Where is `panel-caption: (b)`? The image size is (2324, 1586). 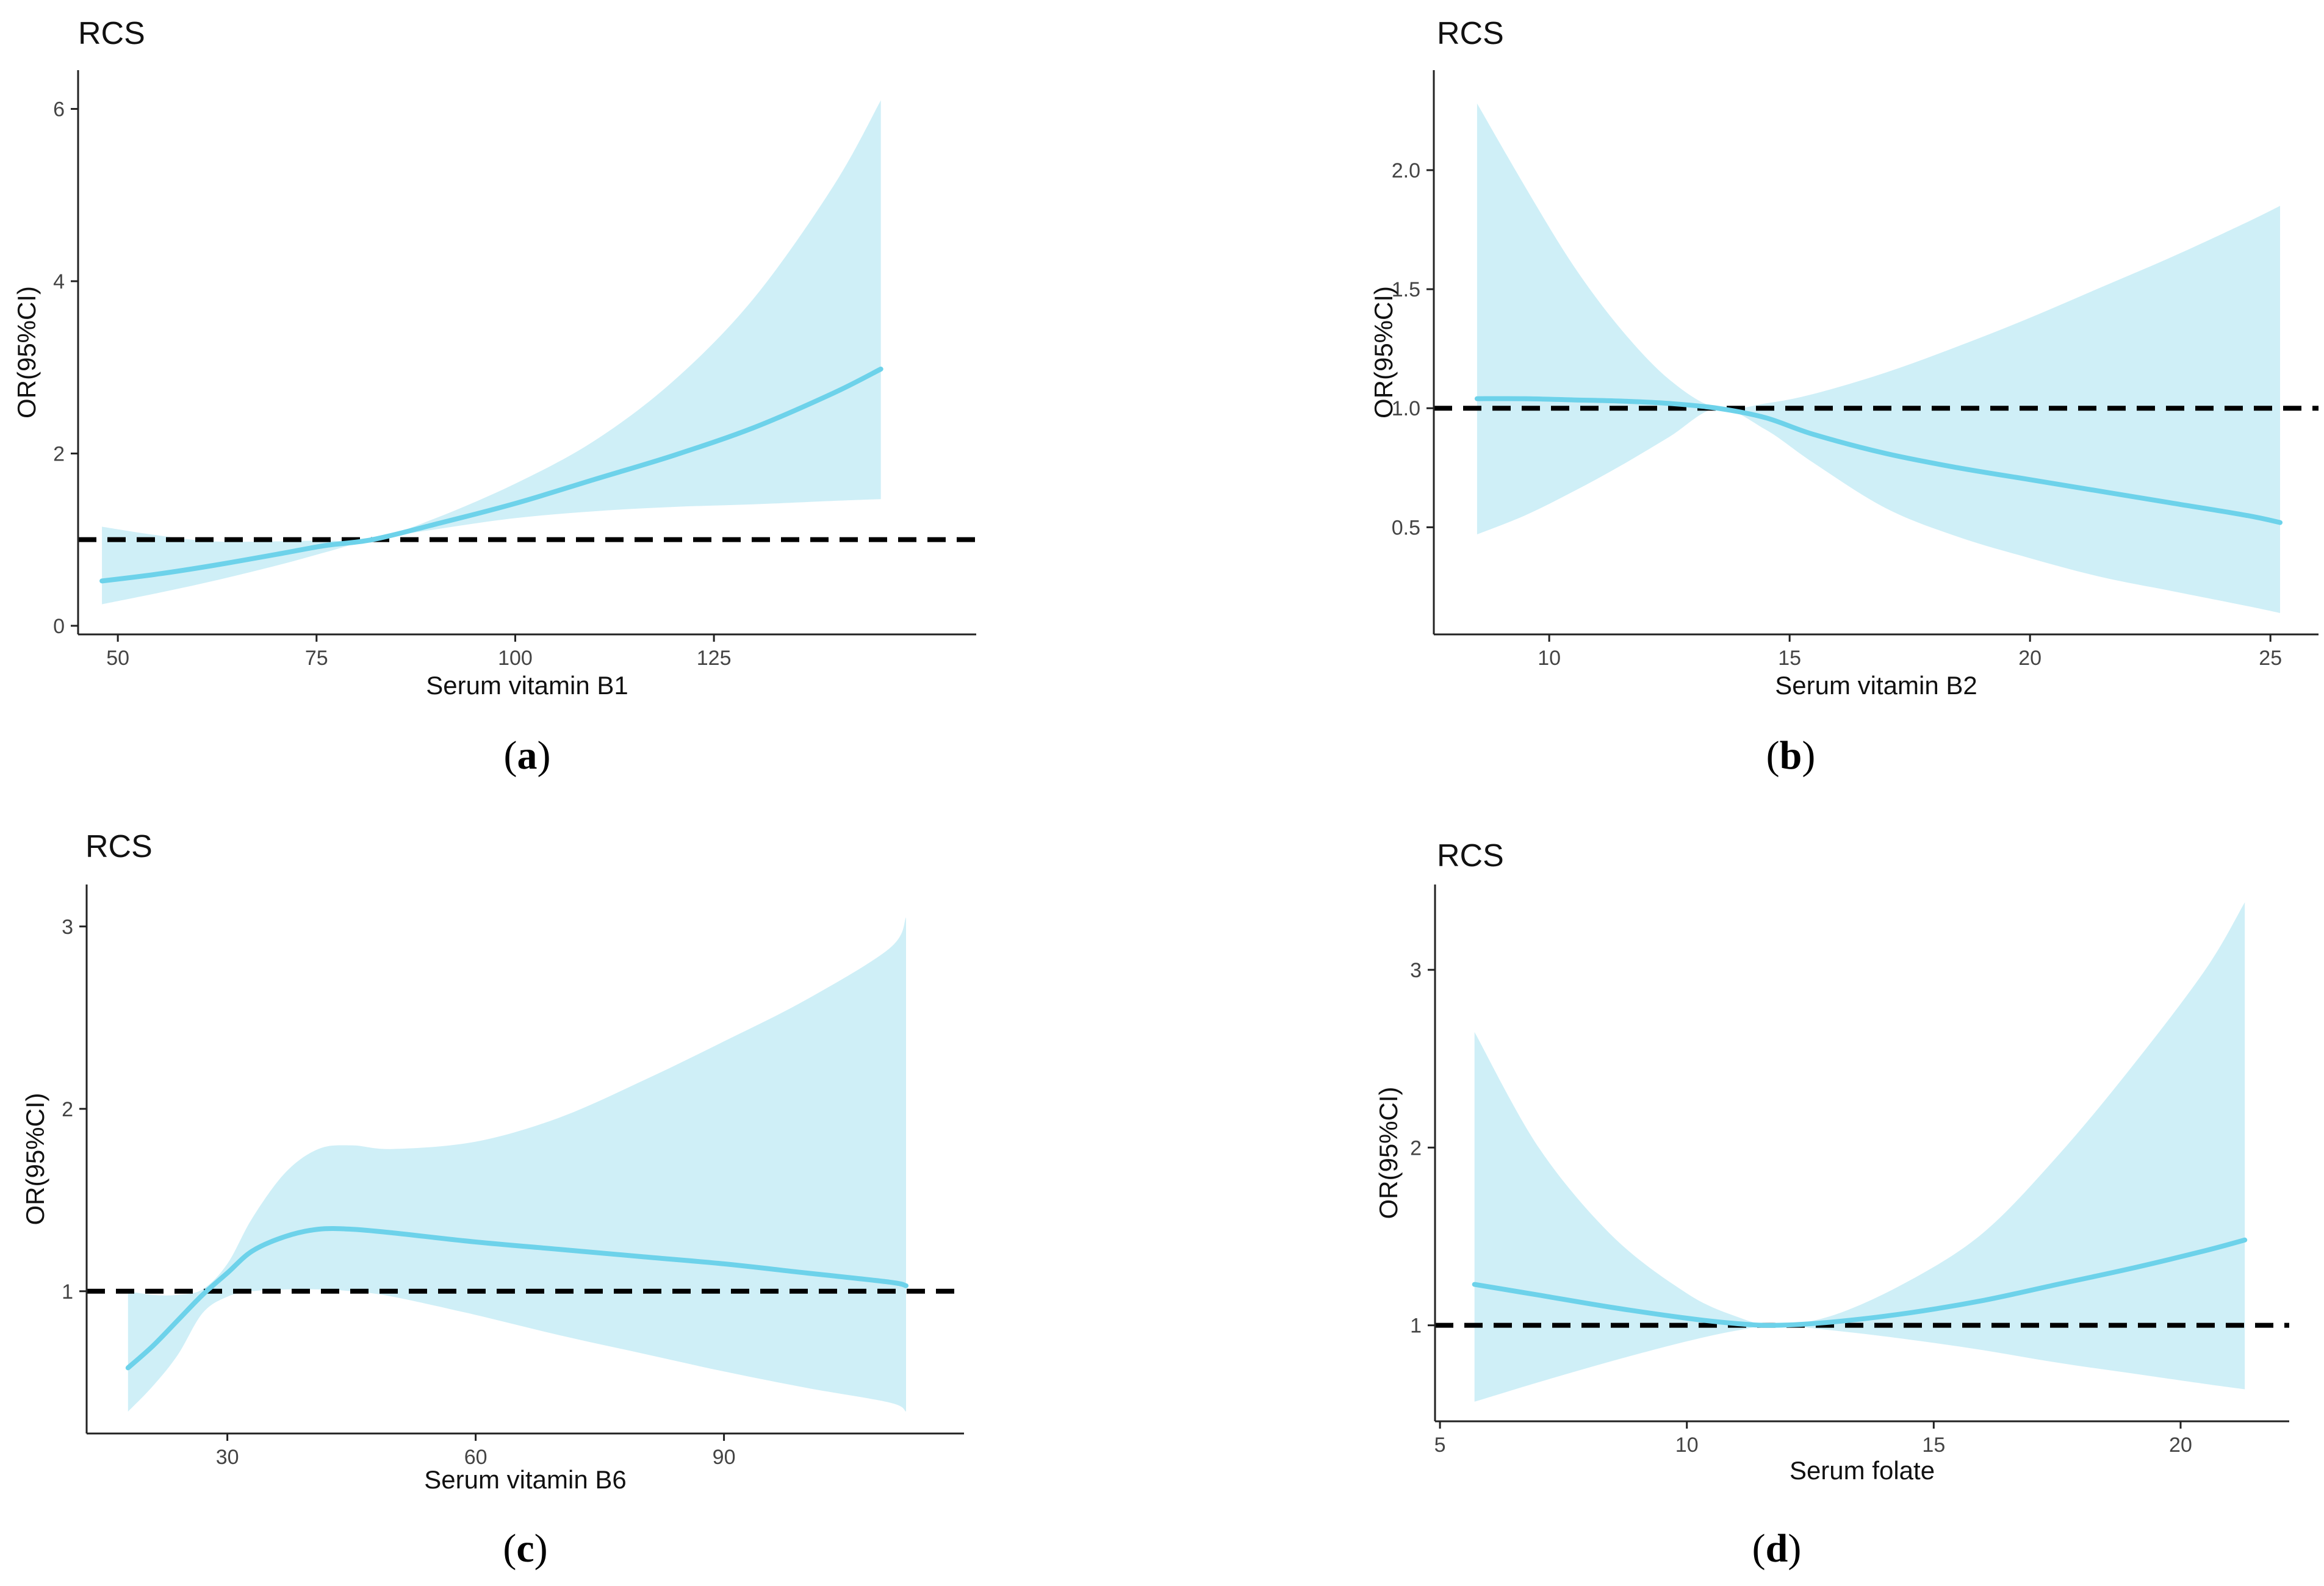 panel-caption: (b) is located at coordinates (1791, 755).